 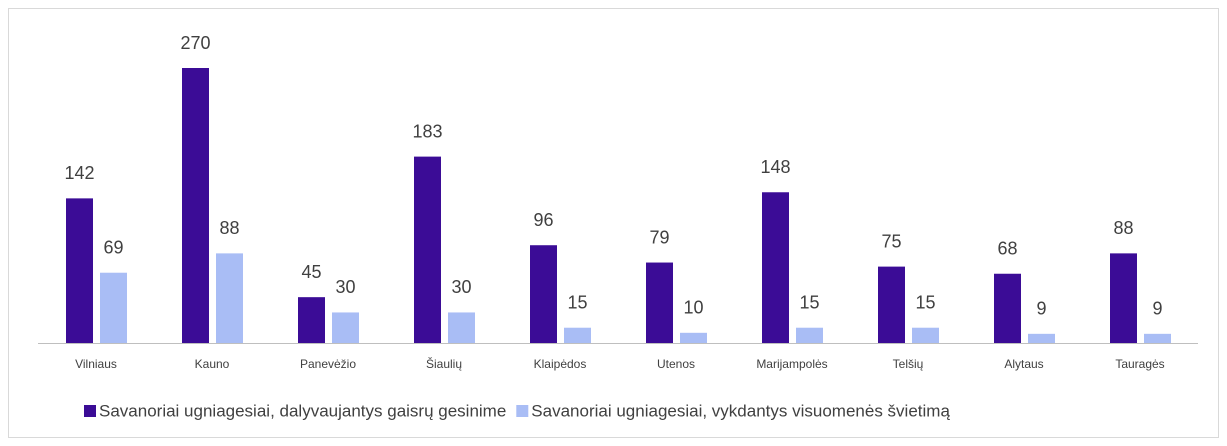 What do you see at coordinates (1023, 364) in the screenshot?
I see `x-tick-label: Alytaus` at bounding box center [1023, 364].